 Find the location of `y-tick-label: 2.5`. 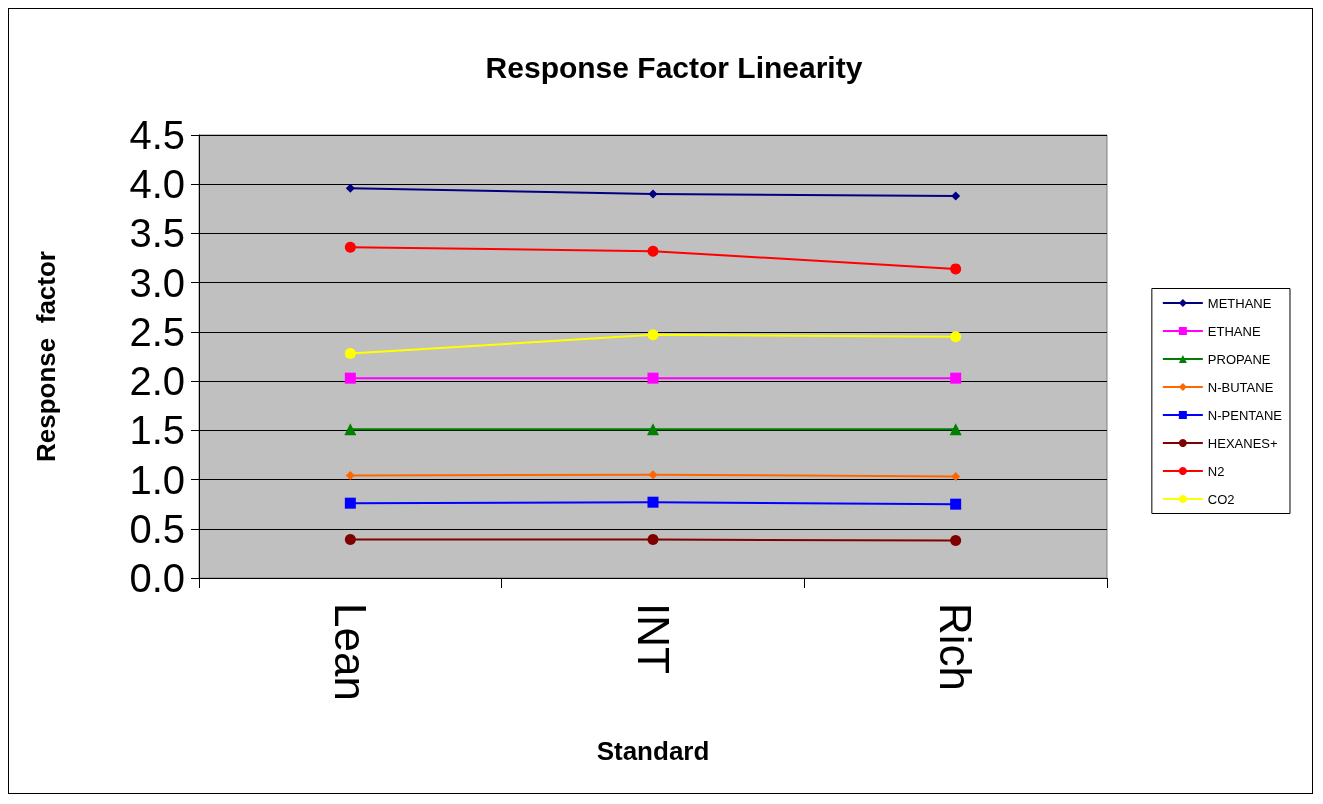

y-tick-label: 2.5 is located at coordinates (157, 331).